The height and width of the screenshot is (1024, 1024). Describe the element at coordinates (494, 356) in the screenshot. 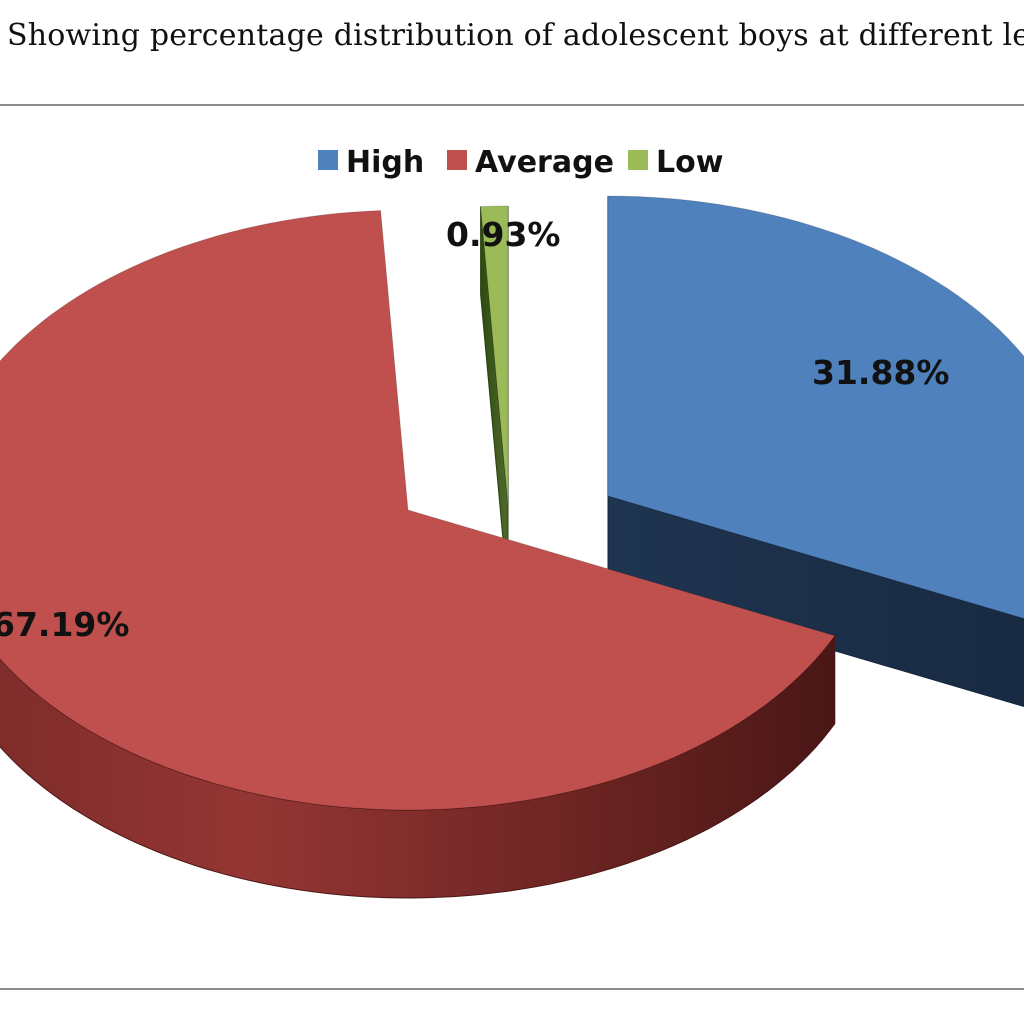

I see `slice-low` at that location.